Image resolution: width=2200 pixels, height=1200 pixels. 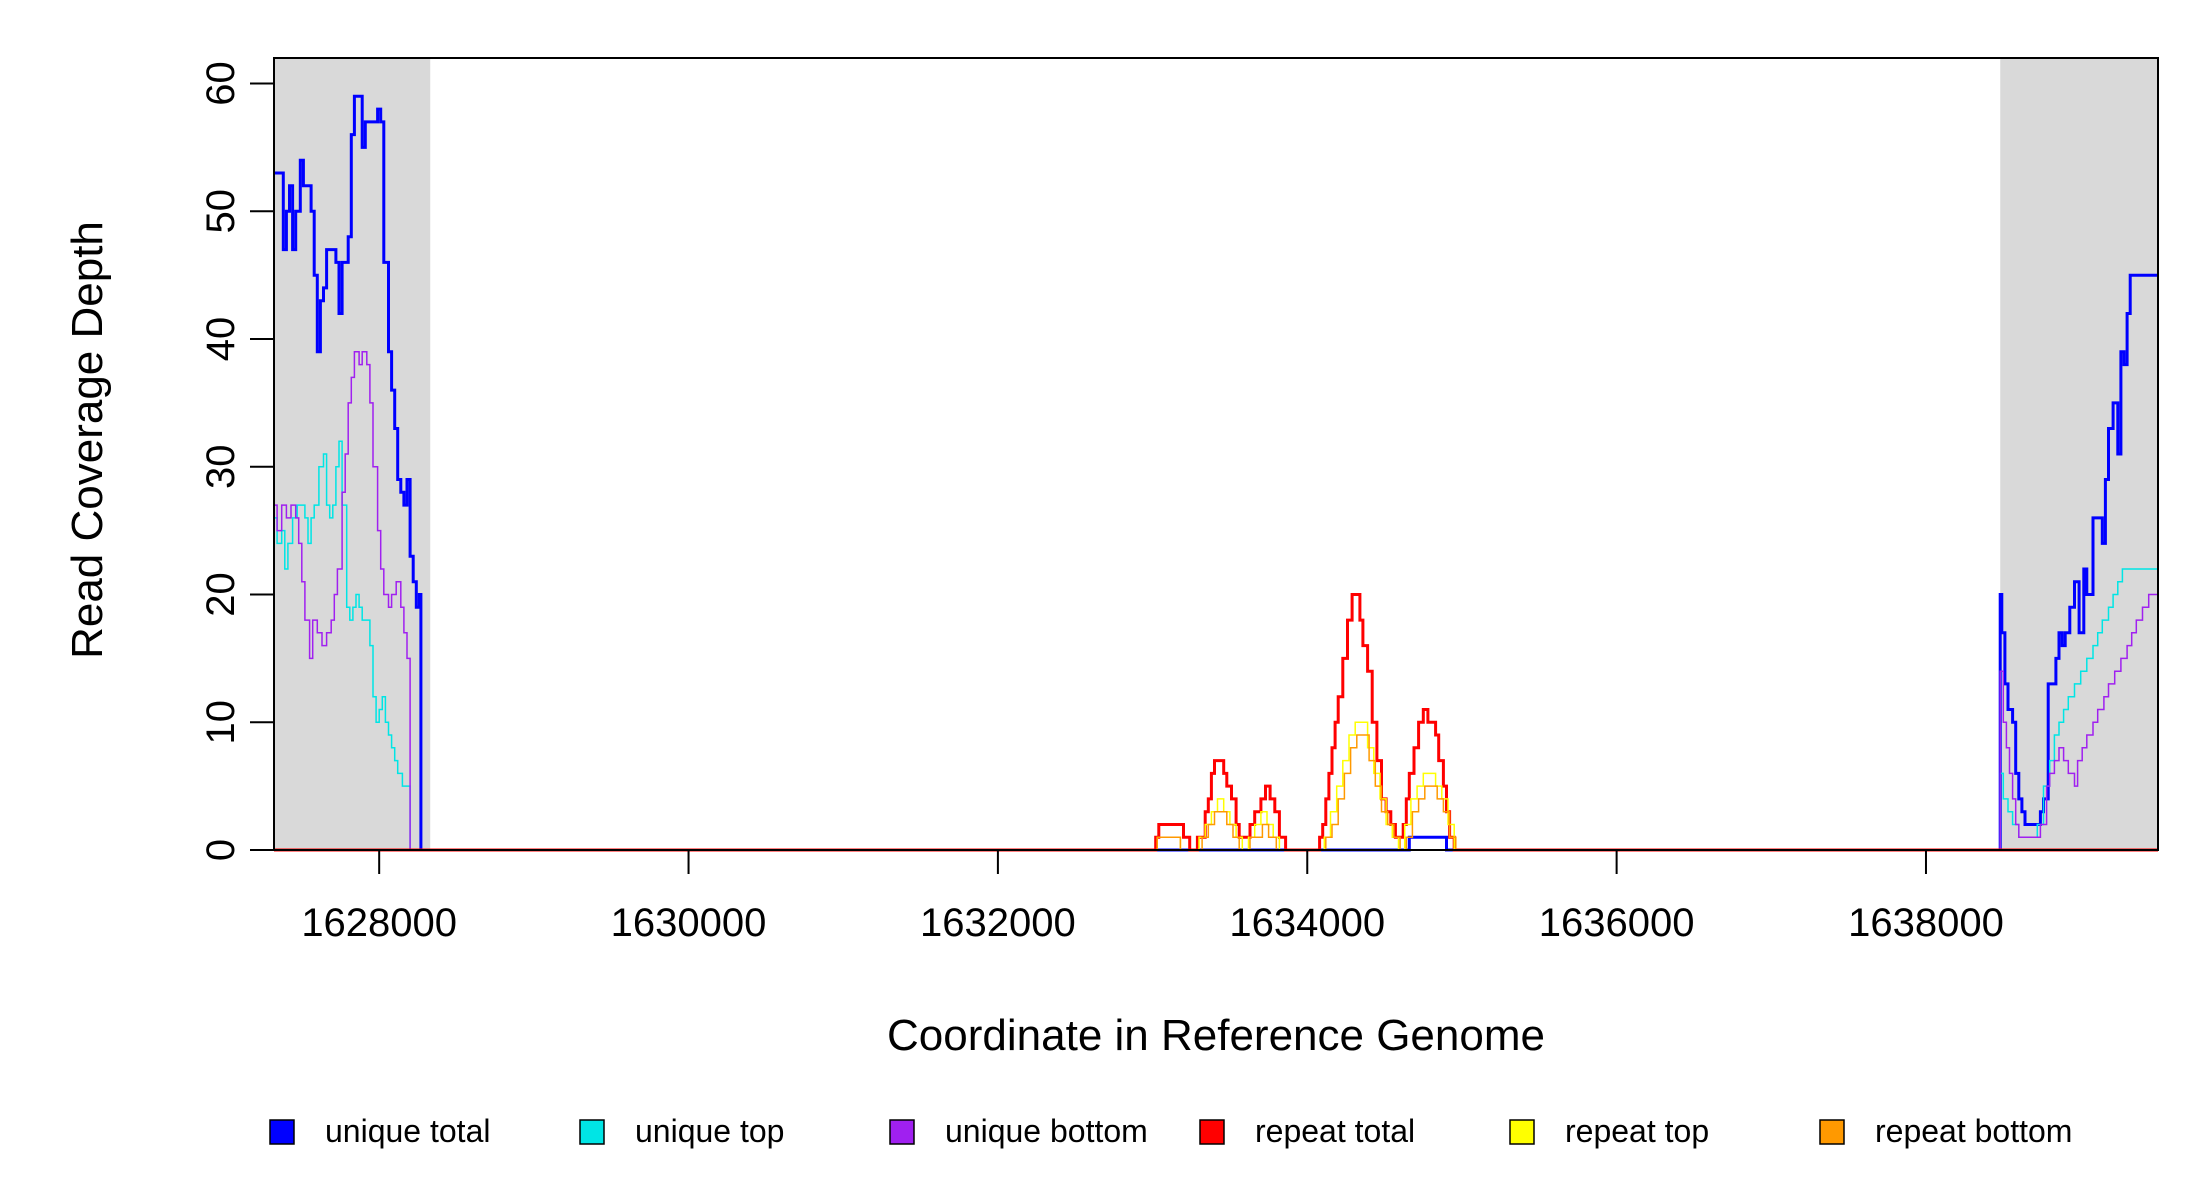 What do you see at coordinates (87, 440) in the screenshot?
I see `y-axis-title: Read Coverage Depth` at bounding box center [87, 440].